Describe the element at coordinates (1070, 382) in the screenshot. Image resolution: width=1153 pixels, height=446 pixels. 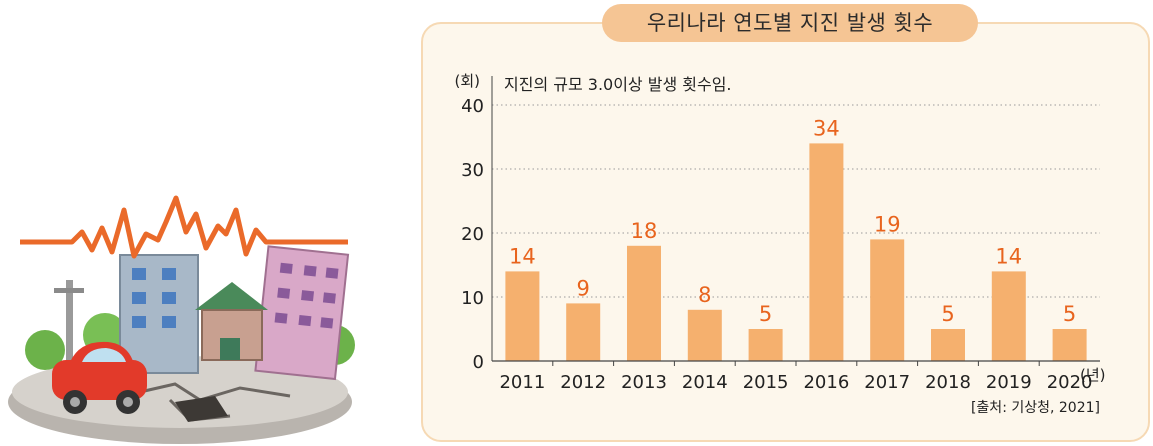
I see `x-tick-label: 2020` at that location.